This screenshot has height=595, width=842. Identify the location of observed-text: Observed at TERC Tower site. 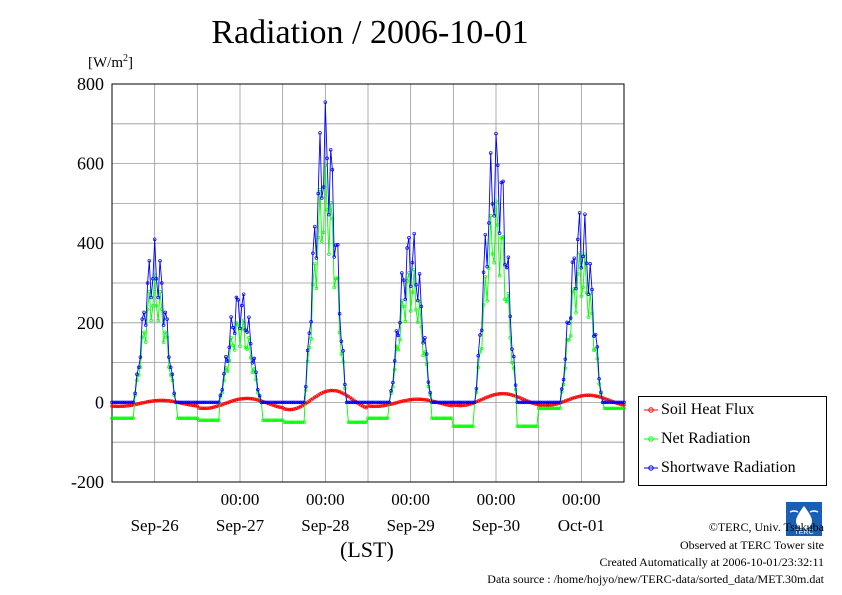
(751, 545).